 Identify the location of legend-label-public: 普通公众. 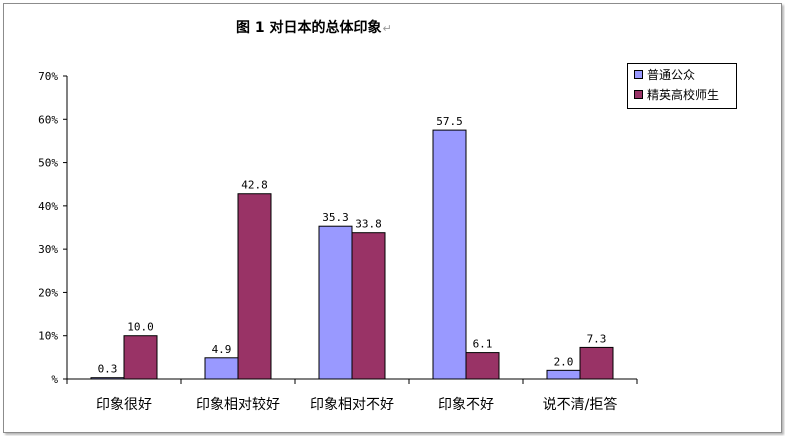
(671, 74).